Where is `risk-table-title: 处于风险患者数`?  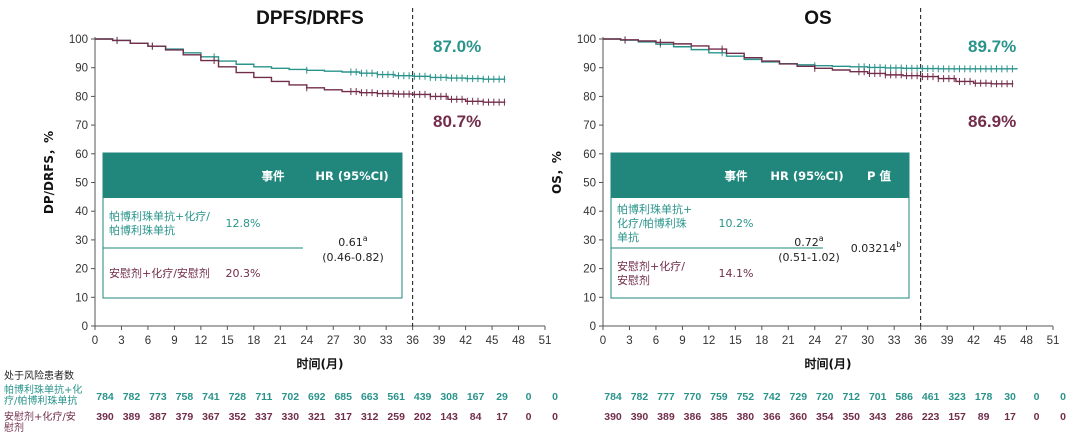
risk-table-title: 处于风险患者数 is located at coordinates (39, 375).